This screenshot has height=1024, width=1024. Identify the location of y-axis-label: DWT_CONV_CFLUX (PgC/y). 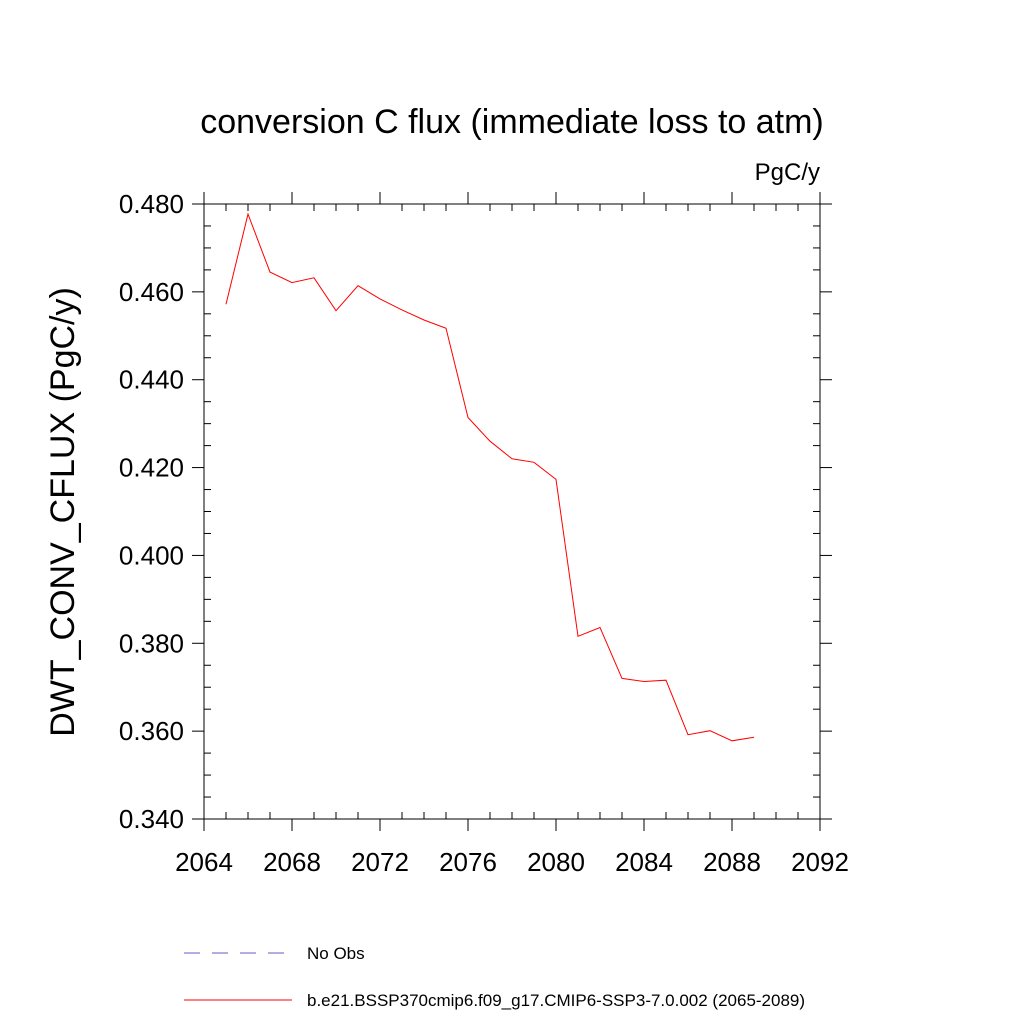
(63, 512).